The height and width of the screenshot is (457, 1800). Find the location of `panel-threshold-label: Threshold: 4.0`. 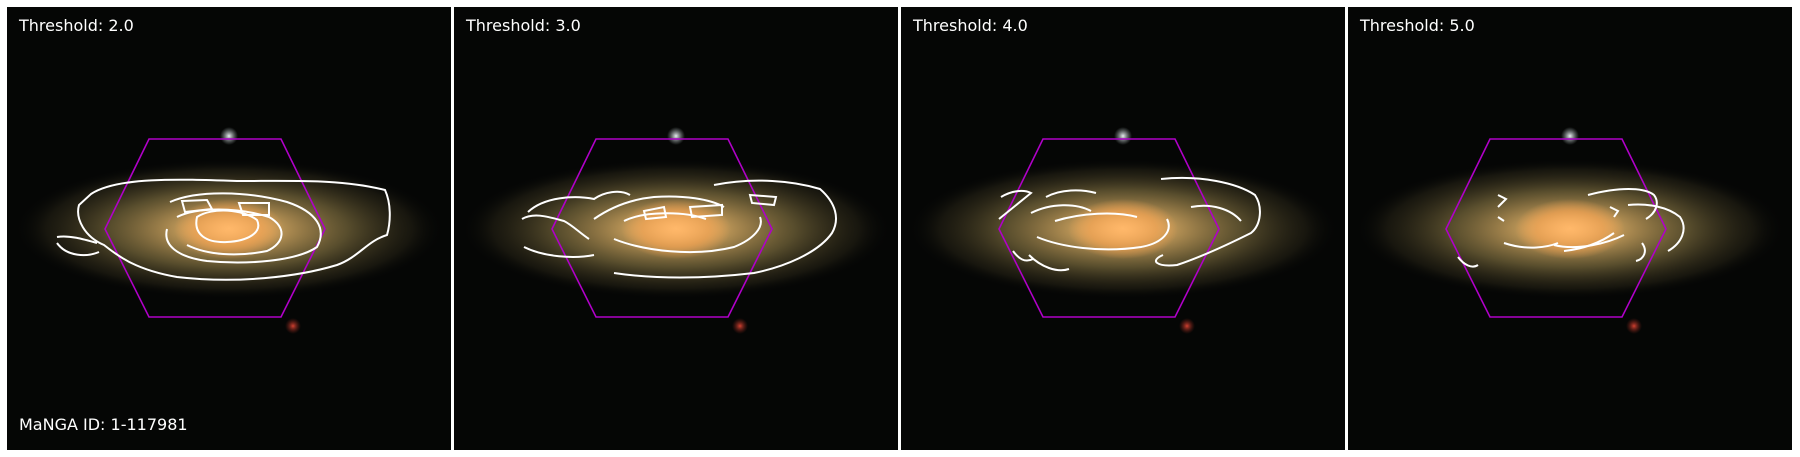

panel-threshold-label: Threshold: 4.0 is located at coordinates (970, 25).